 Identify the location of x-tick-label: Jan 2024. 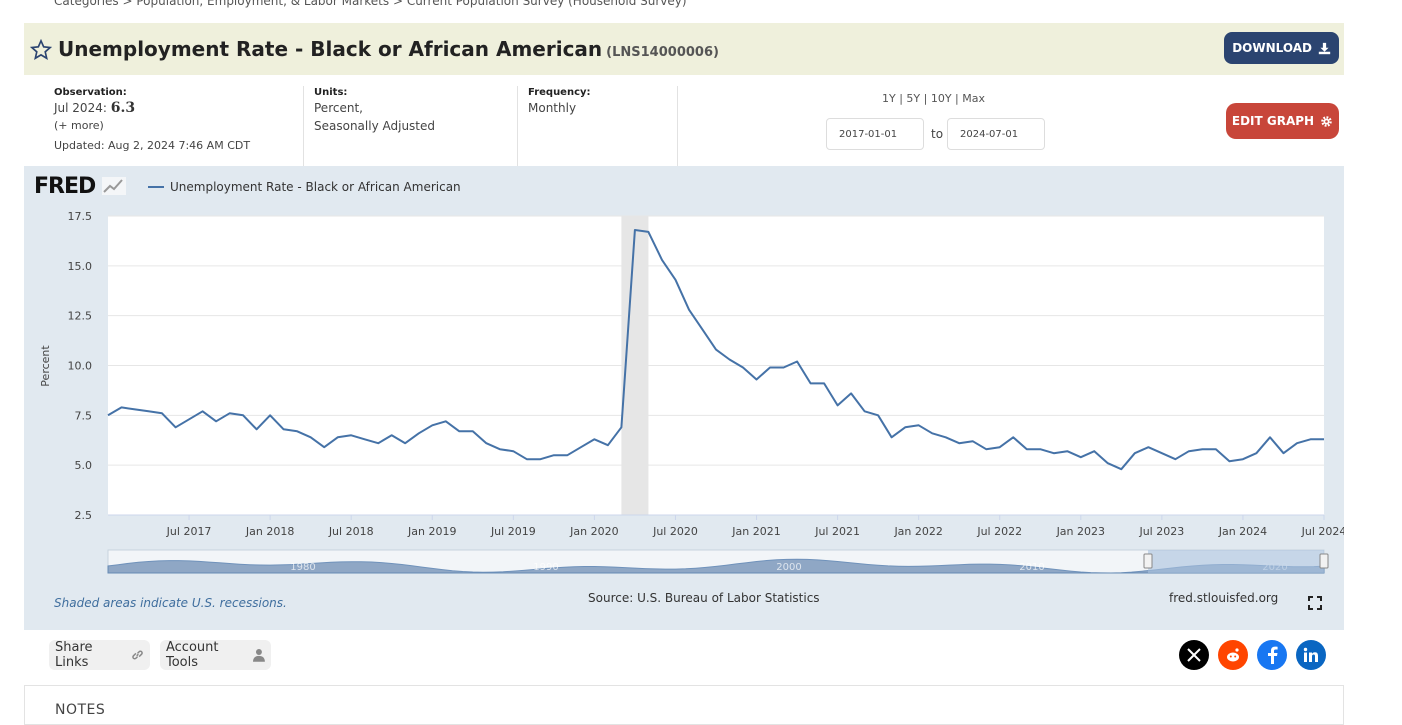
(1242, 531).